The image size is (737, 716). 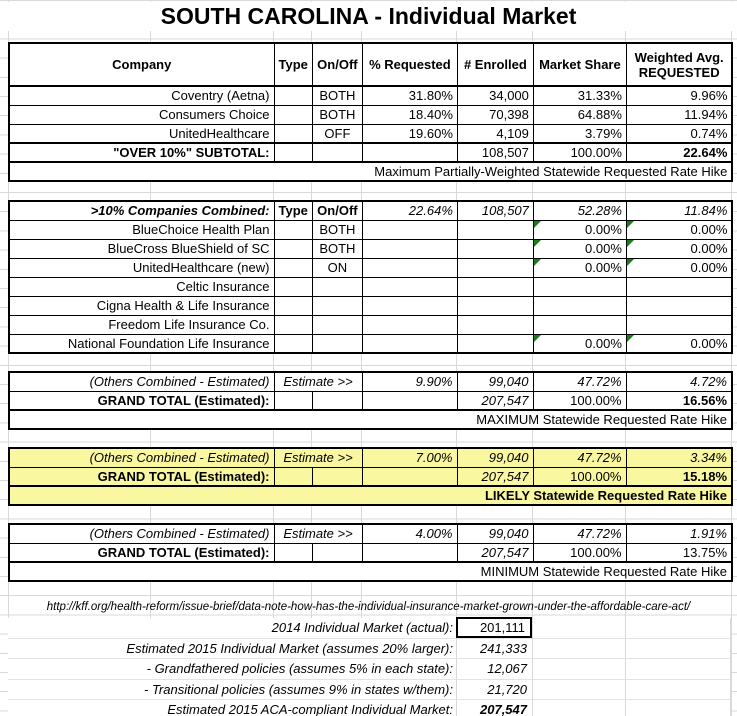 I want to click on cell: Coventry (Aetna), so click(x=141, y=95).